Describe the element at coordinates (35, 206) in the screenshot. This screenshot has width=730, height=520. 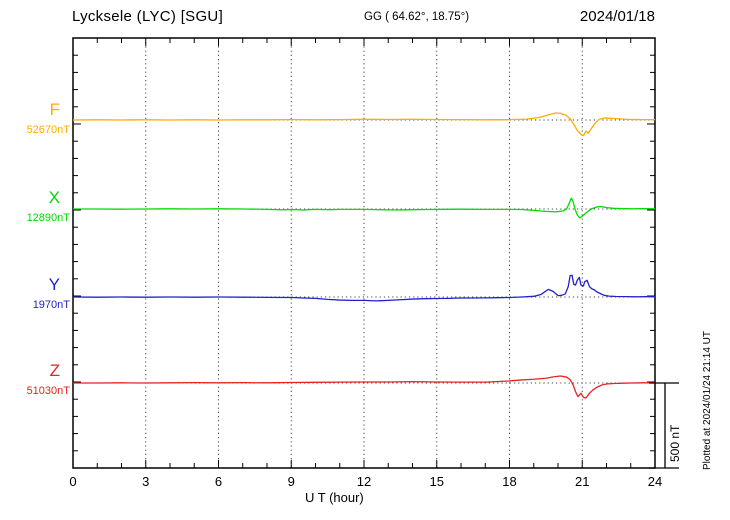
I see `trace-label-x: X 12890nT` at that location.